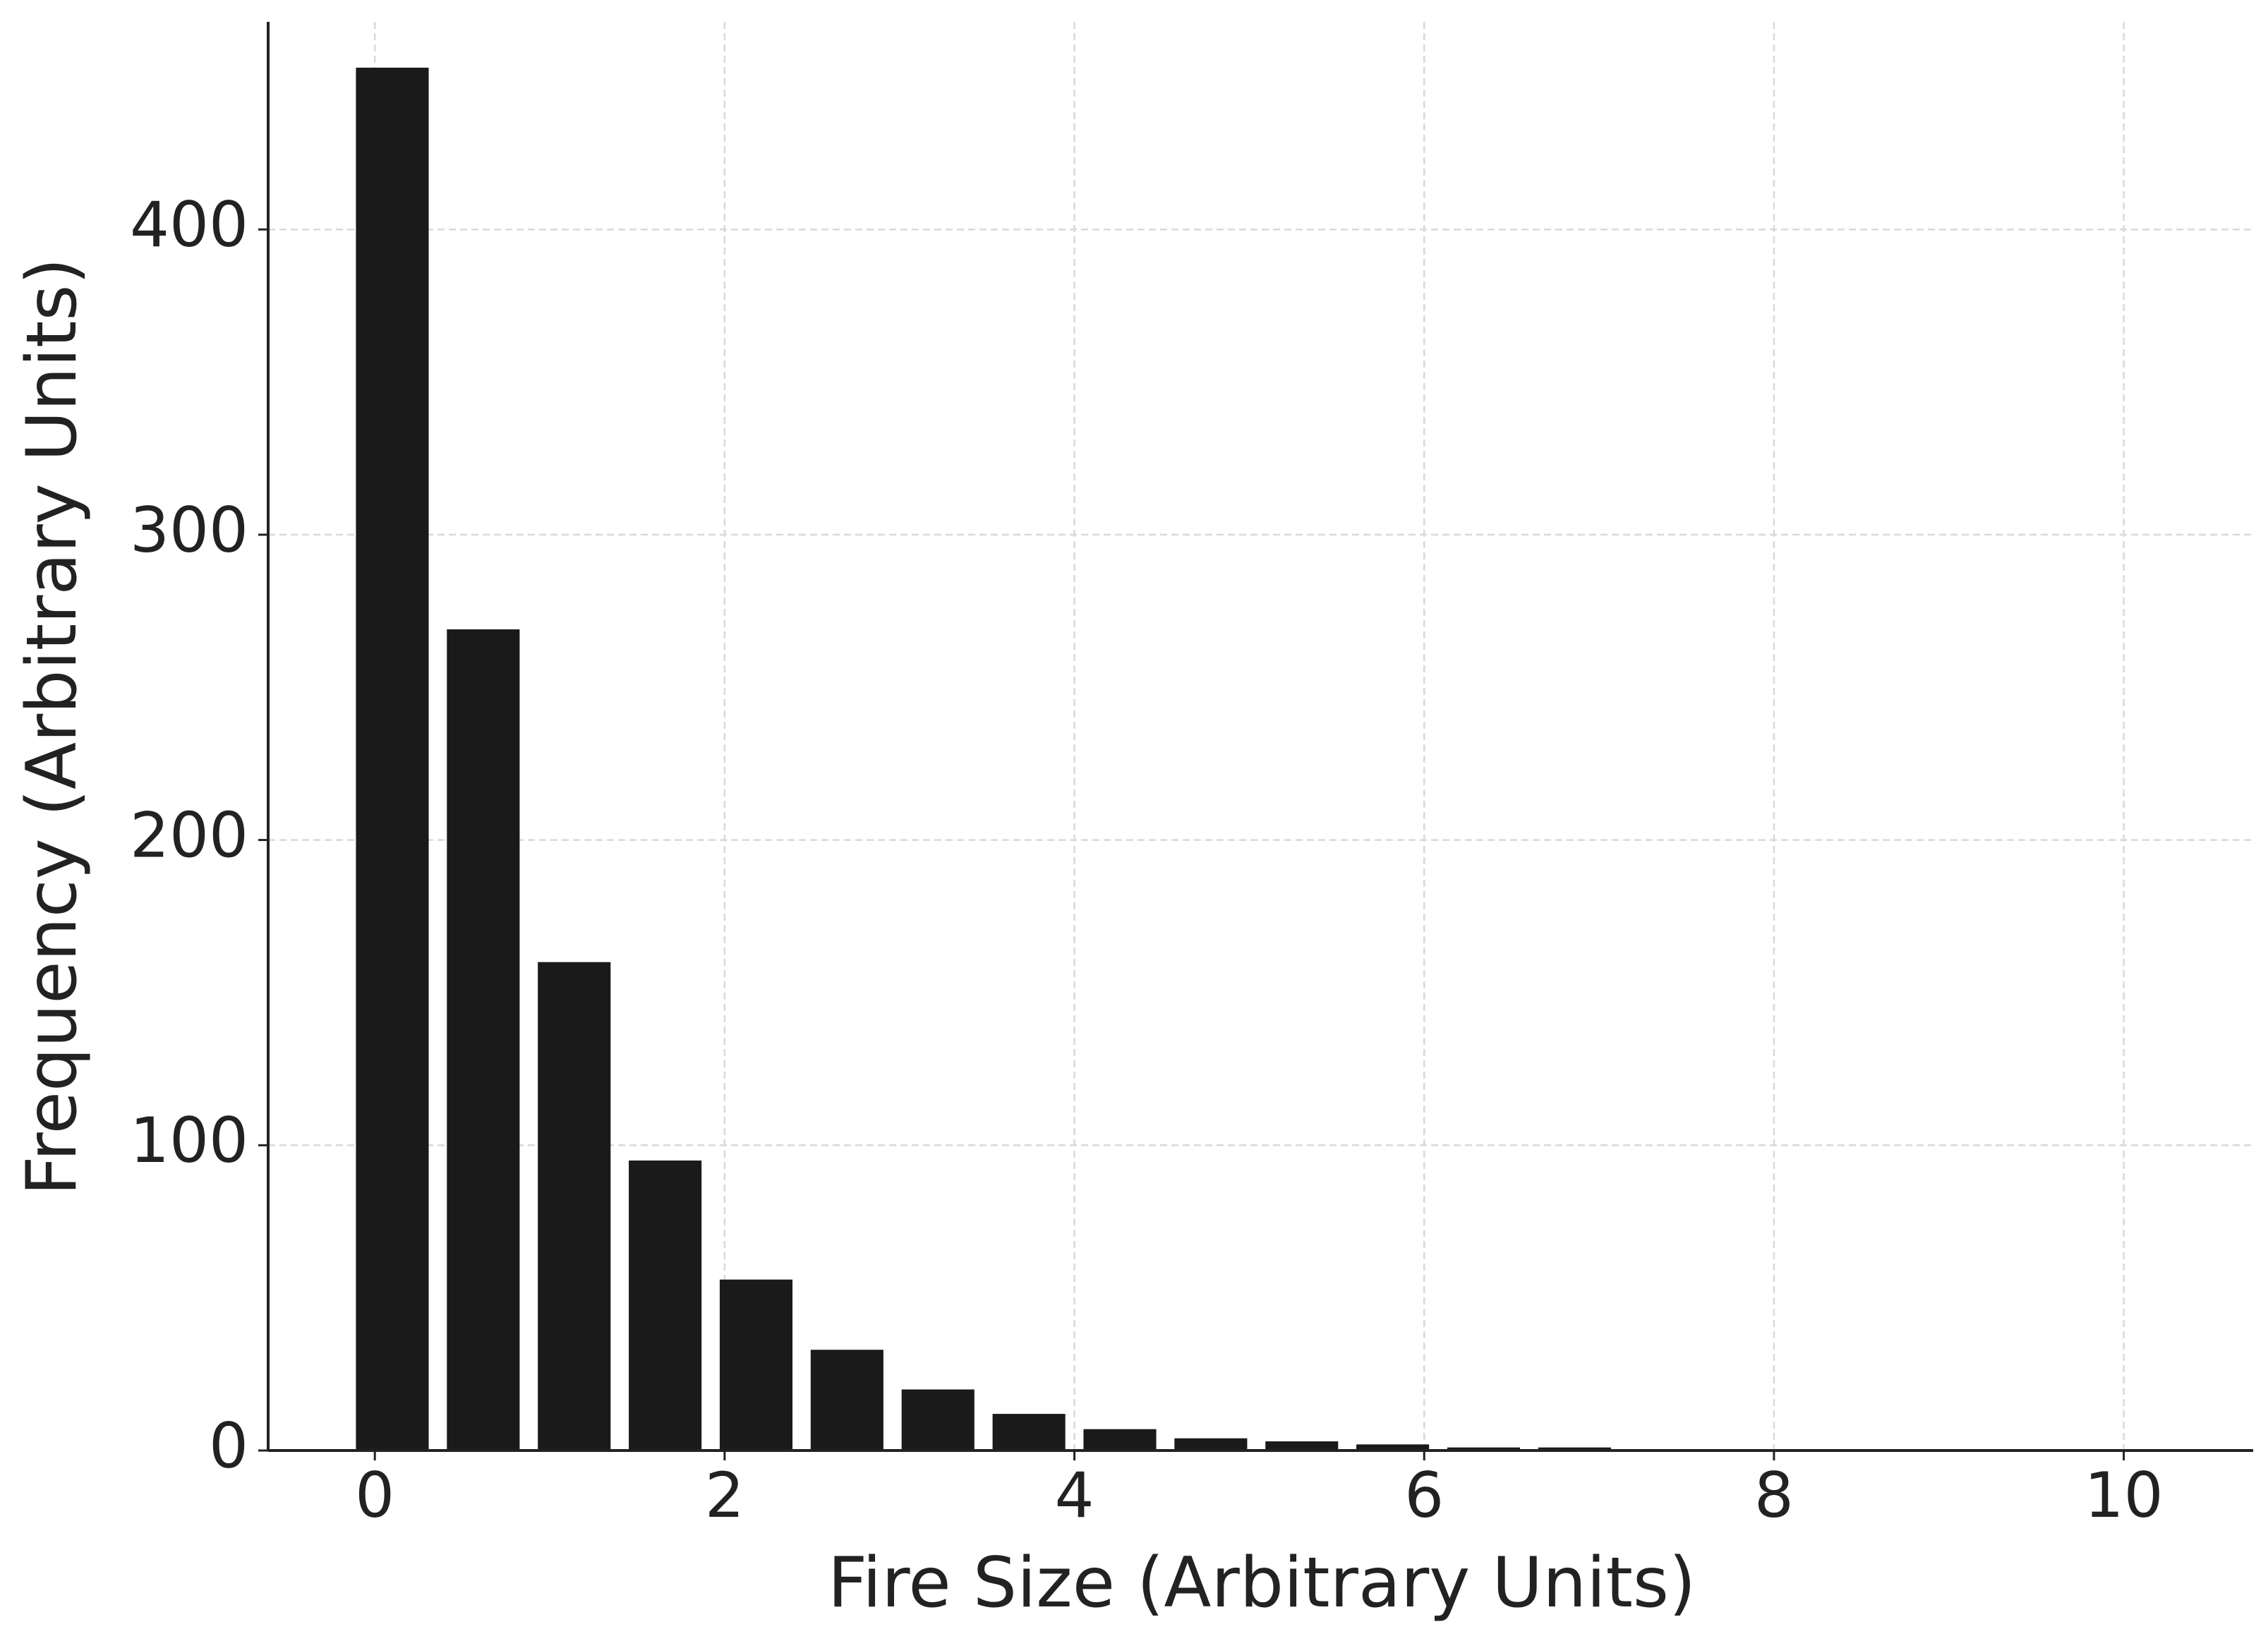  I want to click on y-tick-label: 0, so click(228, 1446).